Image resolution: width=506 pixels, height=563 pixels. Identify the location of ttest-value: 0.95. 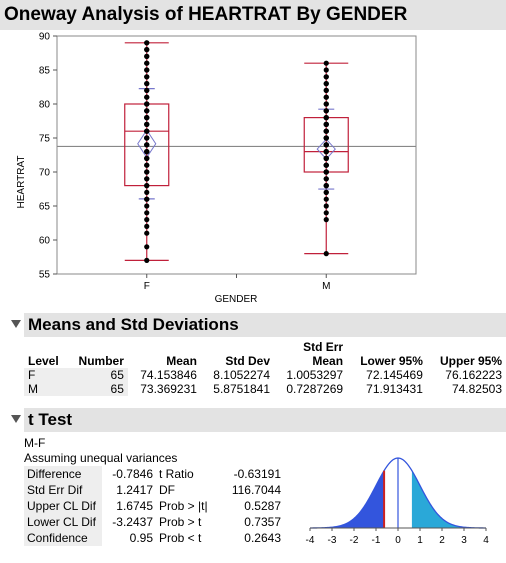
(141, 538).